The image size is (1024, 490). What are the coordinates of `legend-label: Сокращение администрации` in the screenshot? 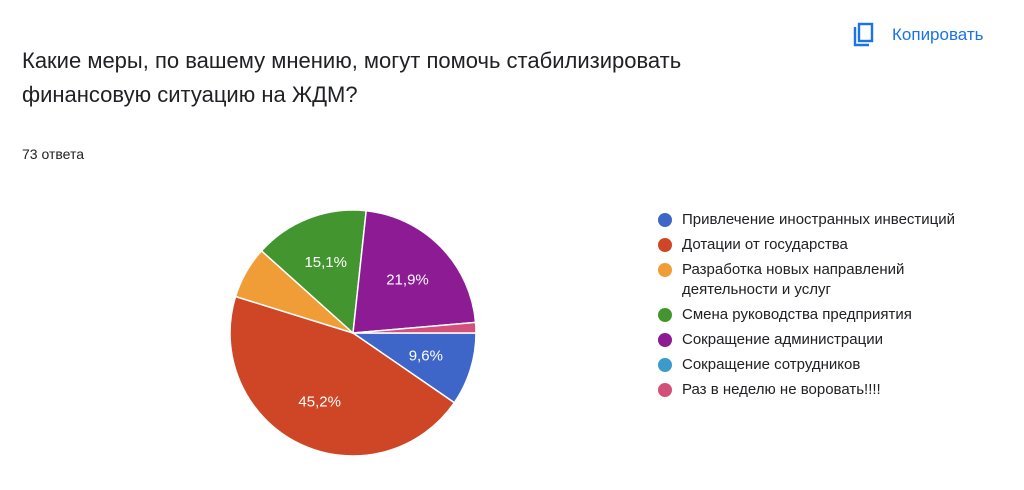 It's located at (782, 339).